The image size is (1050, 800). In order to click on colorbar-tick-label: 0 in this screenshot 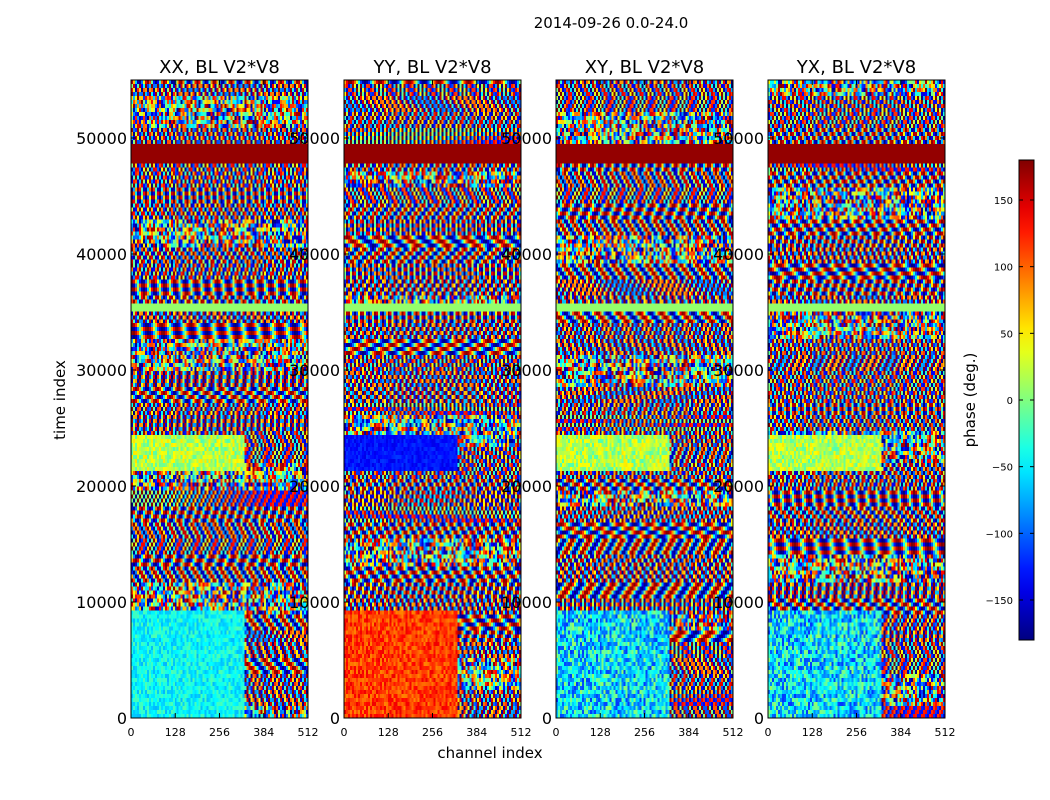, I will do `click(1010, 401)`.